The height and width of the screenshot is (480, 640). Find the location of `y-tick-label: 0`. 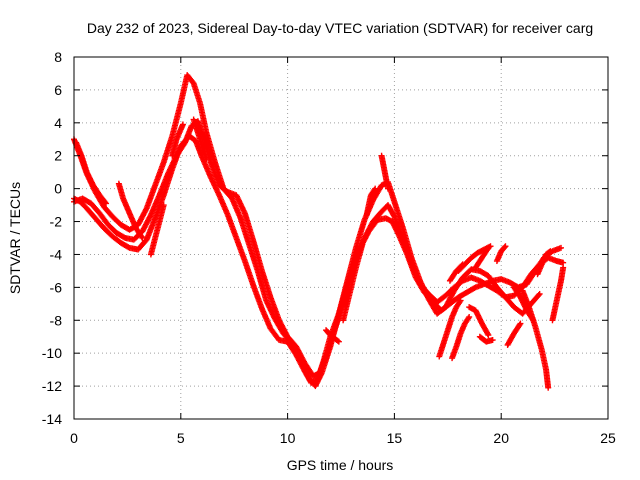

y-tick-label: 0 is located at coordinates (58, 189).